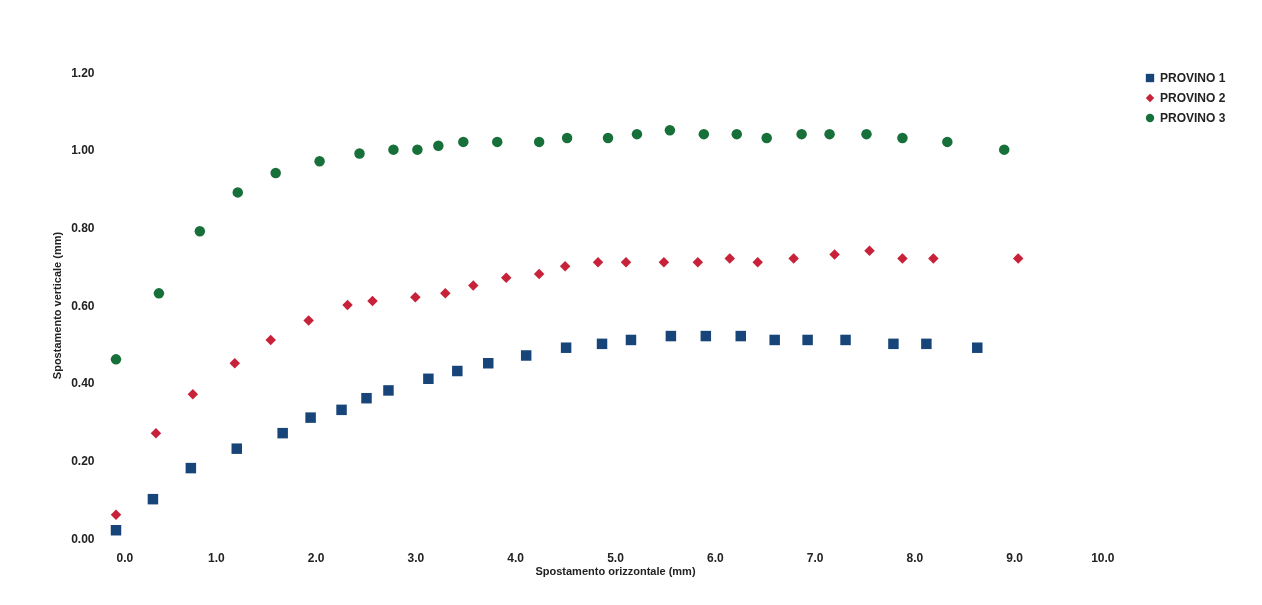 The width and height of the screenshot is (1262, 605). Describe the element at coordinates (1193, 98) in the screenshot. I see `legend-label: PROVINO 2` at that location.